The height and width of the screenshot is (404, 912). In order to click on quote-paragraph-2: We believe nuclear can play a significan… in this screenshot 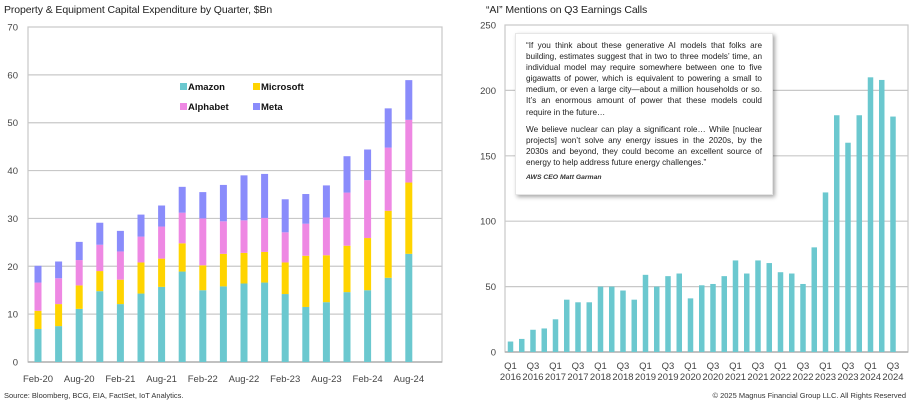, I will do `click(644, 145)`.